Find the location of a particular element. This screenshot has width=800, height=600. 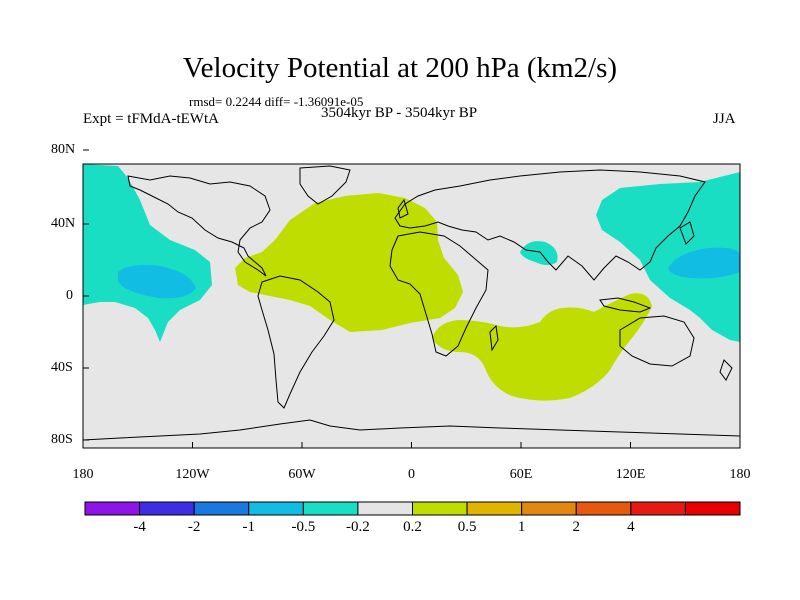

coast-greenland is located at coordinates (325, 185).